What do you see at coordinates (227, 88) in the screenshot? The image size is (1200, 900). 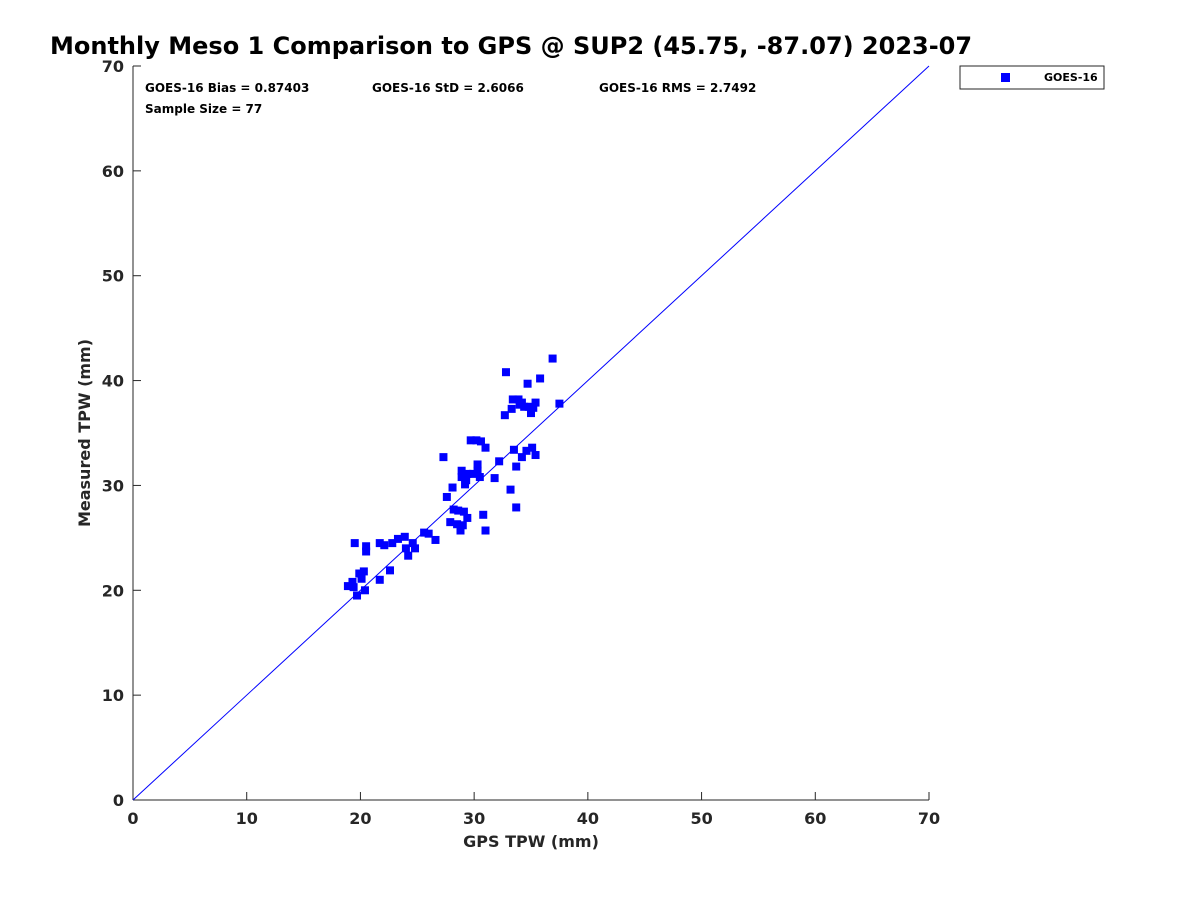 I see `stat-bias: GOES-16 Bias = 0.87403` at bounding box center [227, 88].